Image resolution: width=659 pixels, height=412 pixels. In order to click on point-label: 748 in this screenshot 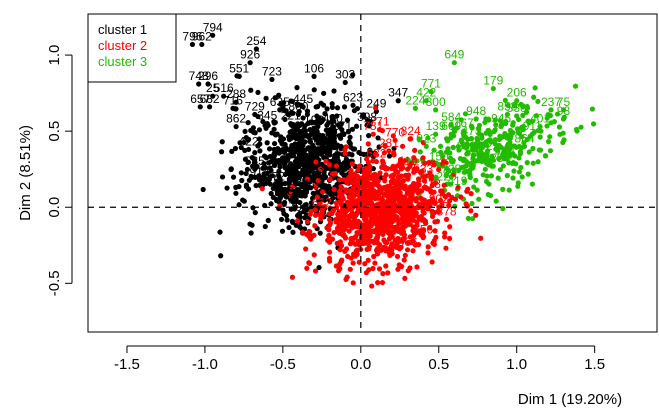, I will do `click(199, 76)`.